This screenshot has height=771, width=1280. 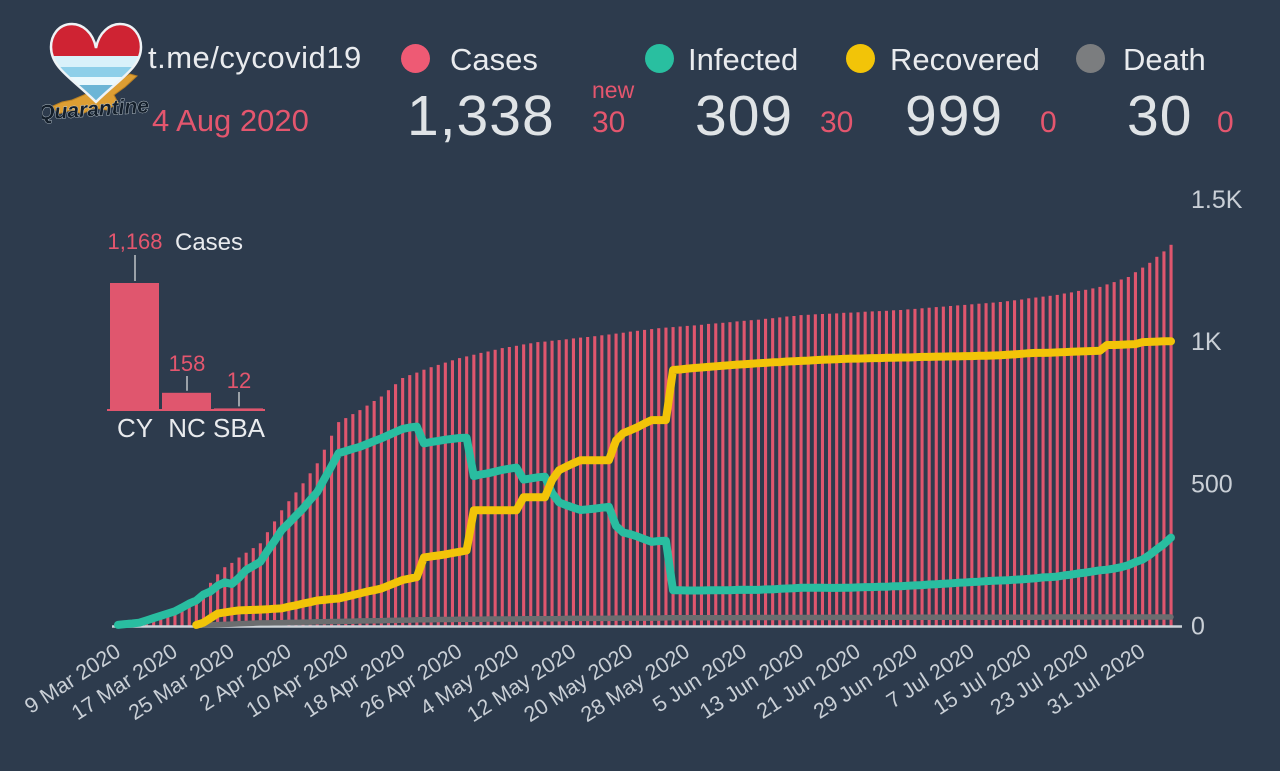 What do you see at coordinates (1225, 122) in the screenshot?
I see `death-new-value: 0` at bounding box center [1225, 122].